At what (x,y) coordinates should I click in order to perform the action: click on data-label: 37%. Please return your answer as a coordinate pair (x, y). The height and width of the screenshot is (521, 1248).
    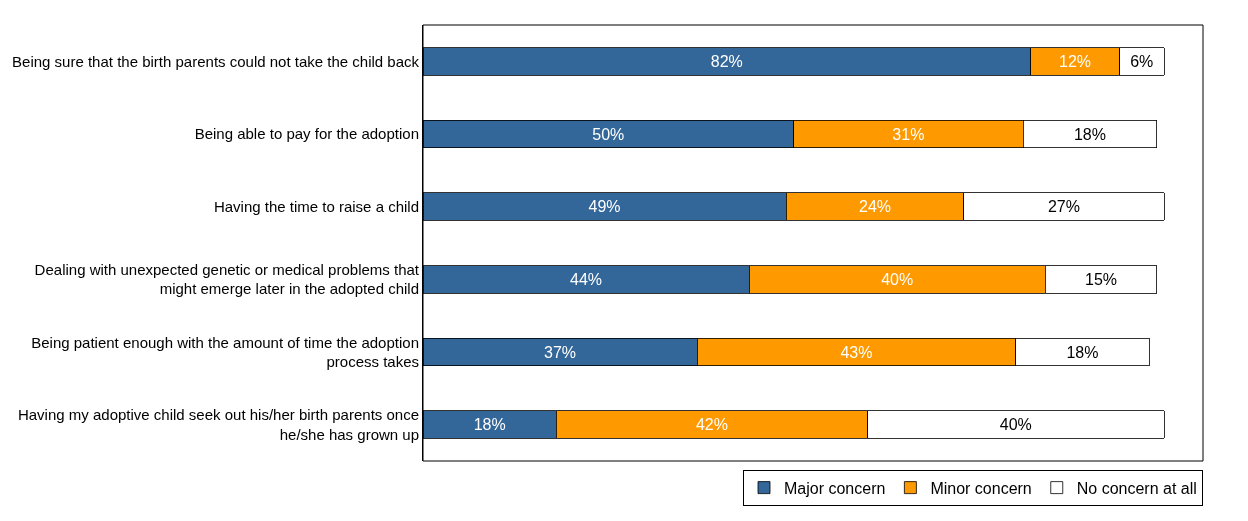
    Looking at the image, I should click on (560, 352).